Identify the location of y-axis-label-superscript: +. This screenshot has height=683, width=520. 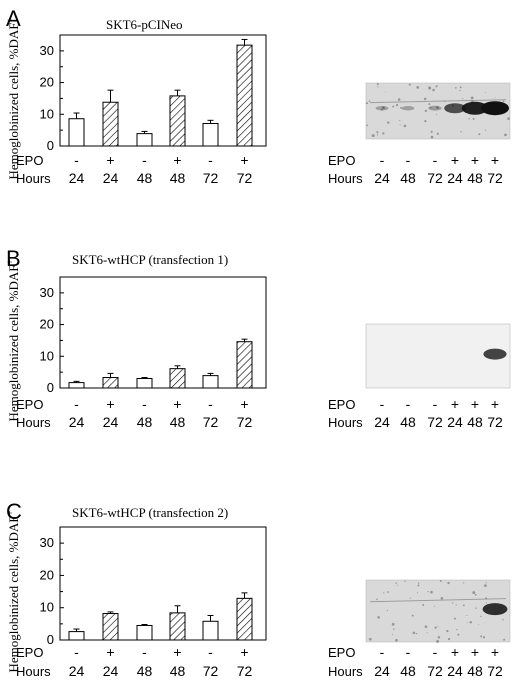
(10, 261).